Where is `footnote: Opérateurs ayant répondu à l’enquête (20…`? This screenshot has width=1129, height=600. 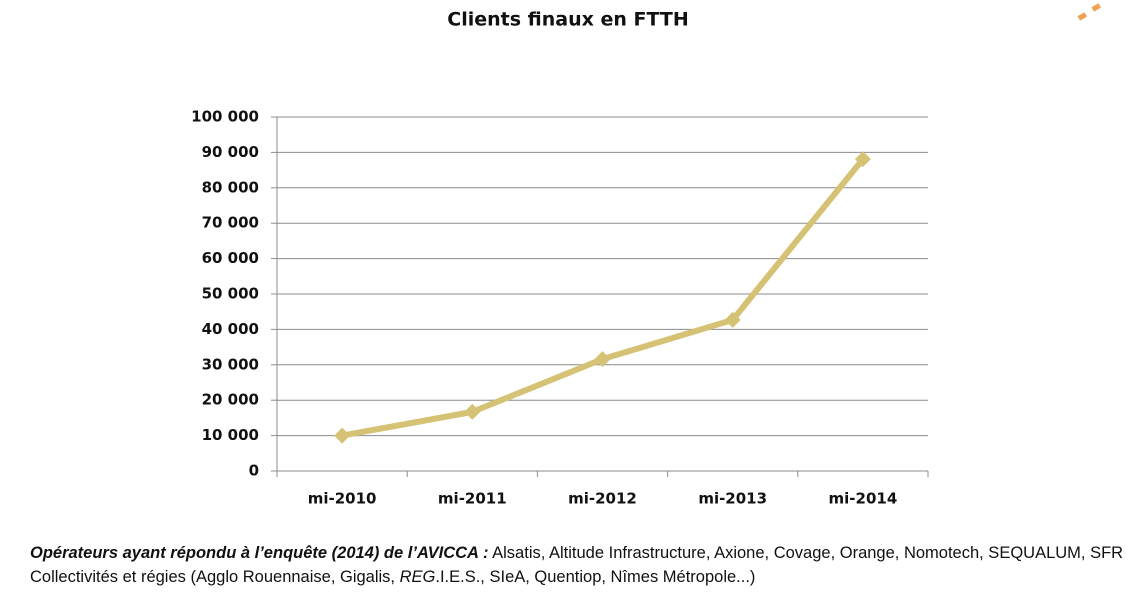
footnote: Opérateurs ayant répondu à l’enquête (20… is located at coordinates (577, 565).